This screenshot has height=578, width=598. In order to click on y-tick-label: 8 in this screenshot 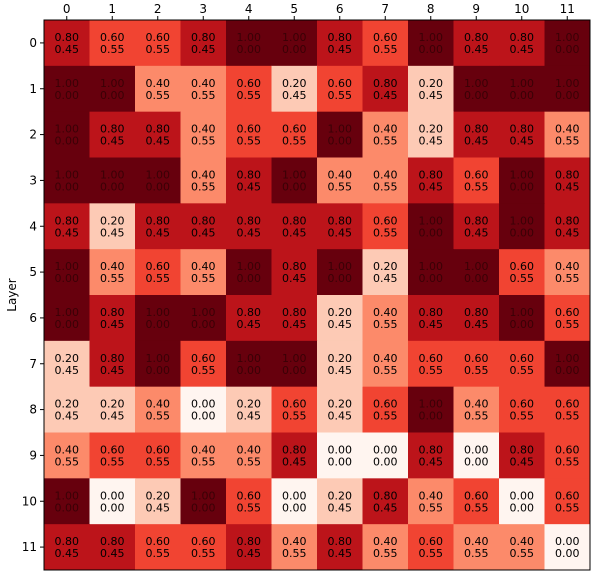, I will do `click(33, 410)`.